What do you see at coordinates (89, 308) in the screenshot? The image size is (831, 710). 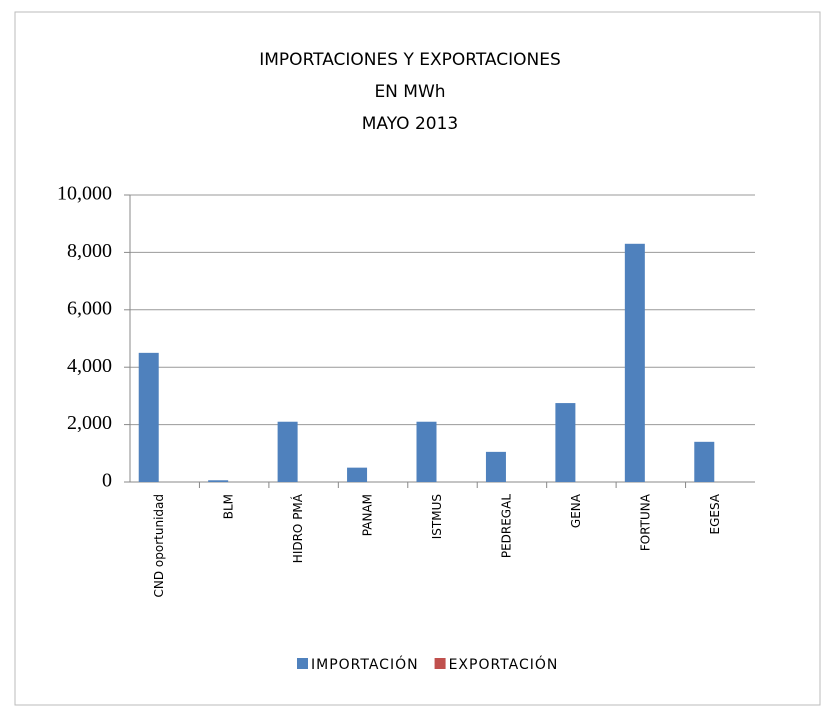 I see `y-tick-label: 6,000` at bounding box center [89, 308].